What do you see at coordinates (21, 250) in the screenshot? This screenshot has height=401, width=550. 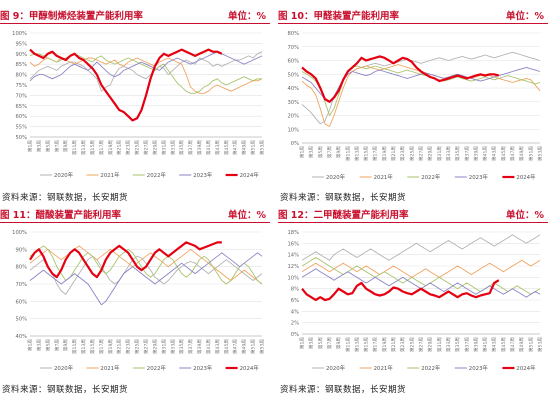 I see `y-tick-label: 90%` at bounding box center [21, 250].